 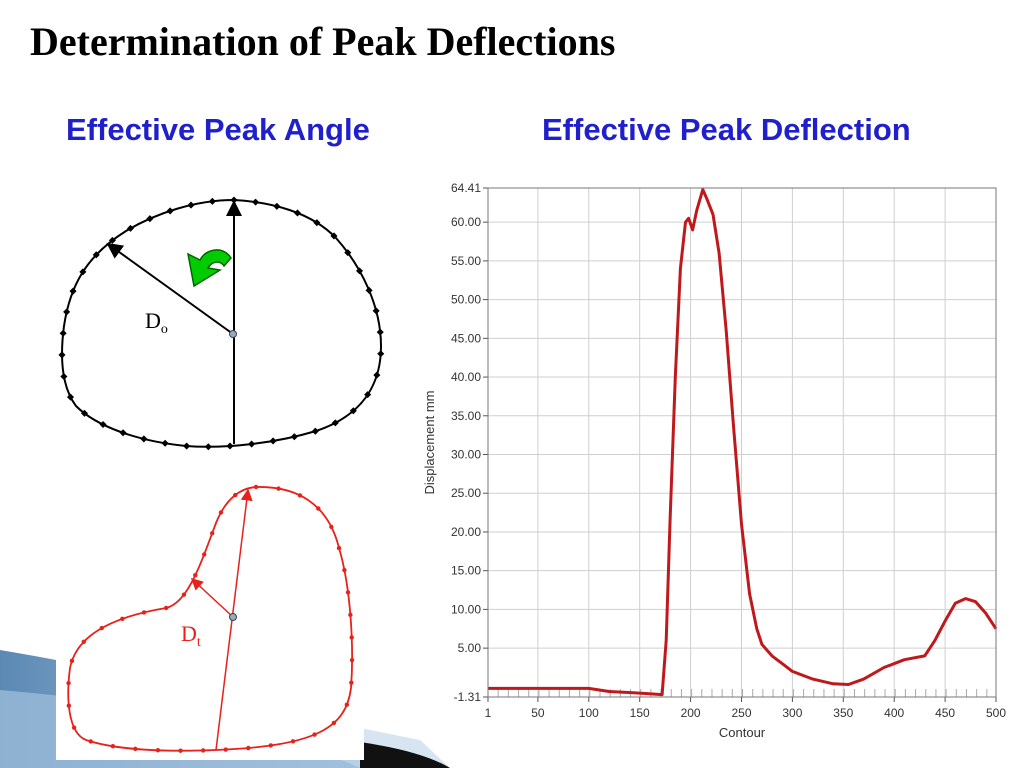 I want to click on x-tick-label: 400, so click(x=894, y=713).